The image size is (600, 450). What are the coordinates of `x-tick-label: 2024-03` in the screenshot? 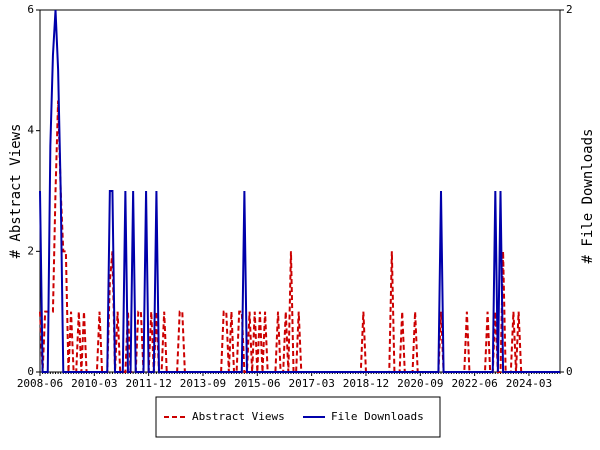 It's located at (529, 383).